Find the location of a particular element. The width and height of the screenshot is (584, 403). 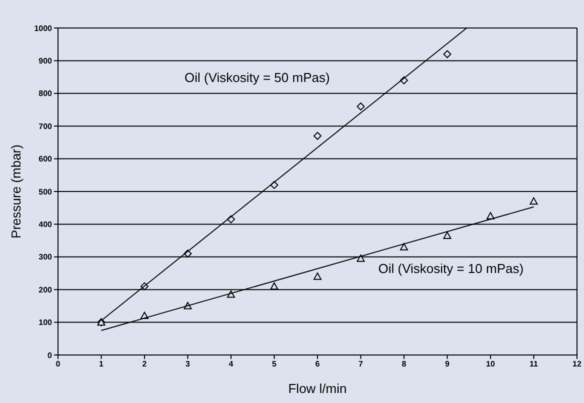

x-tick-label: 0 is located at coordinates (58, 364).